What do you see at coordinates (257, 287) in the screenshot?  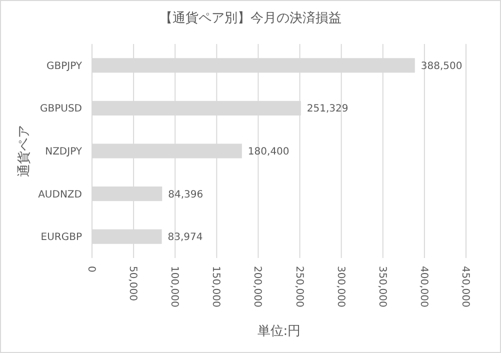 I see `x-tick-label: 200,000` at bounding box center [257, 287].